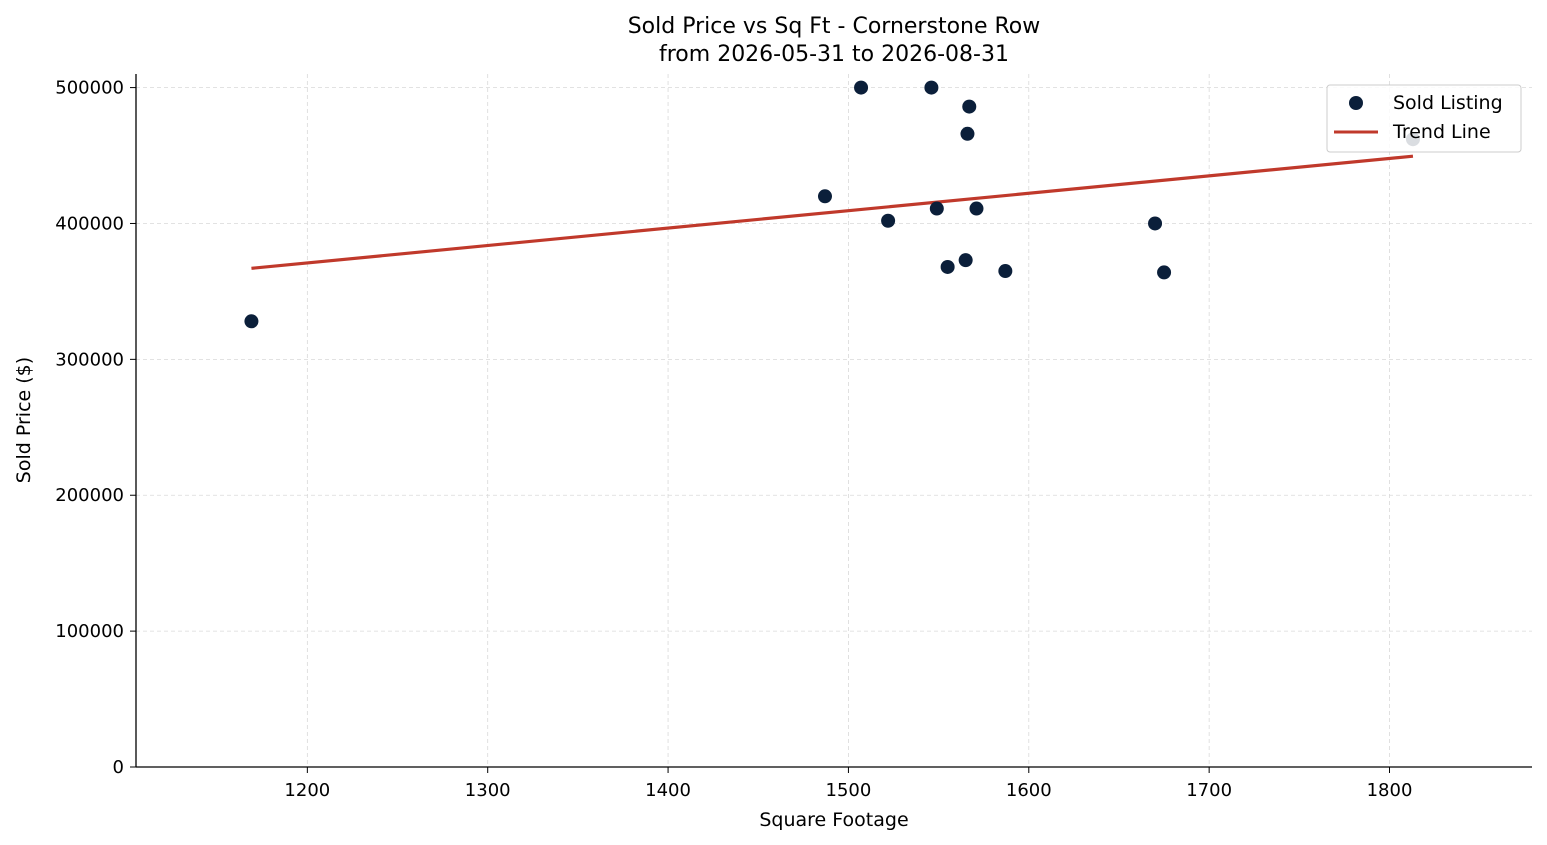 Image resolution: width=1547 pixels, height=845 pixels. Describe the element at coordinates (1448, 103) in the screenshot. I see `legend-label-sold-listing: Sold Listing` at that location.